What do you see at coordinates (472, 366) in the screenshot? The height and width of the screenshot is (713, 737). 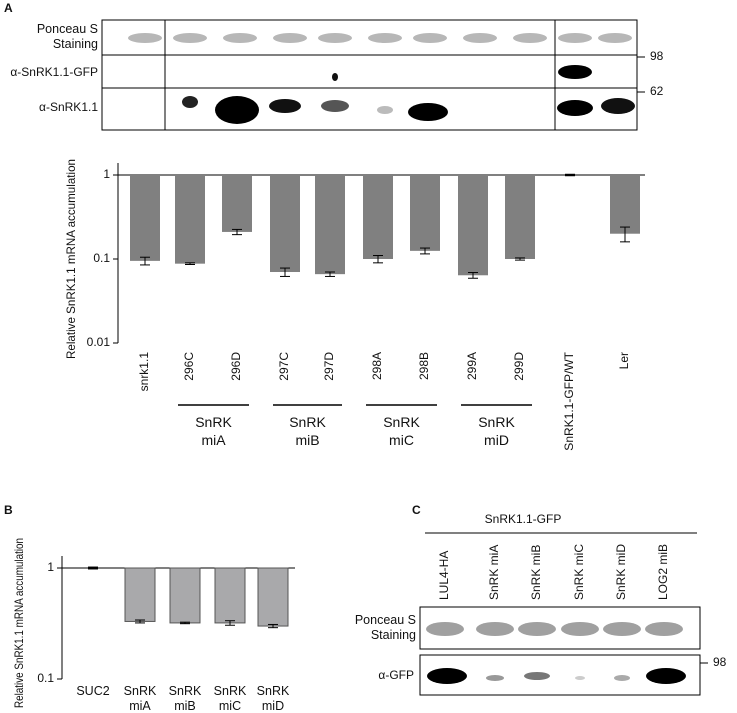 I see `x-tick-label: 299A` at bounding box center [472, 366].